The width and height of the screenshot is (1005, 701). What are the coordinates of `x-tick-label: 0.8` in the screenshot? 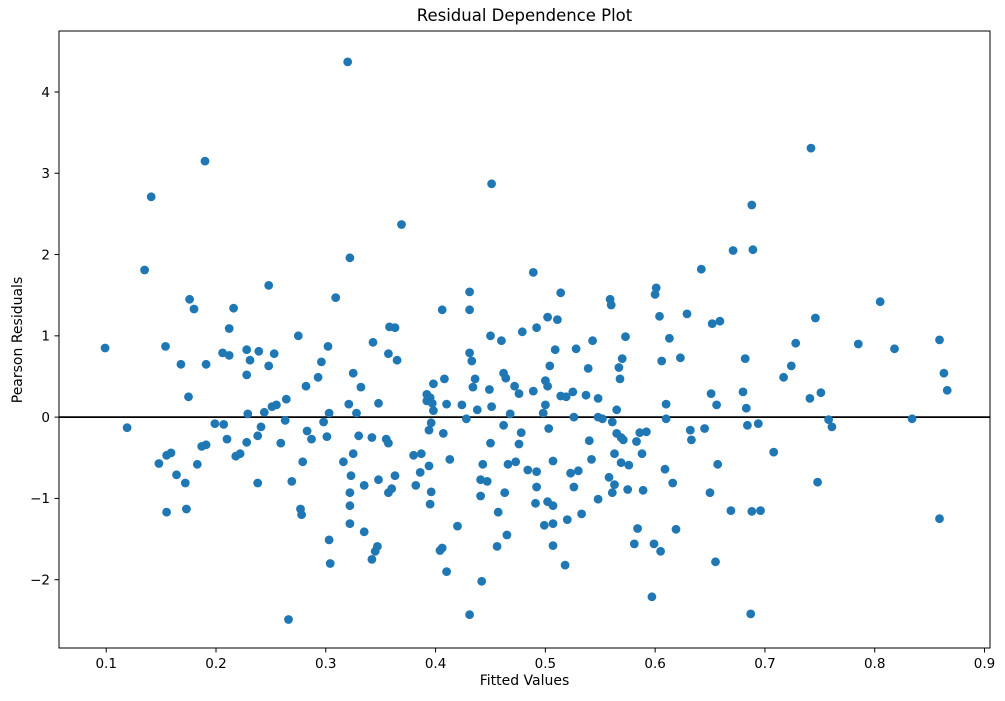 It's located at (874, 664).